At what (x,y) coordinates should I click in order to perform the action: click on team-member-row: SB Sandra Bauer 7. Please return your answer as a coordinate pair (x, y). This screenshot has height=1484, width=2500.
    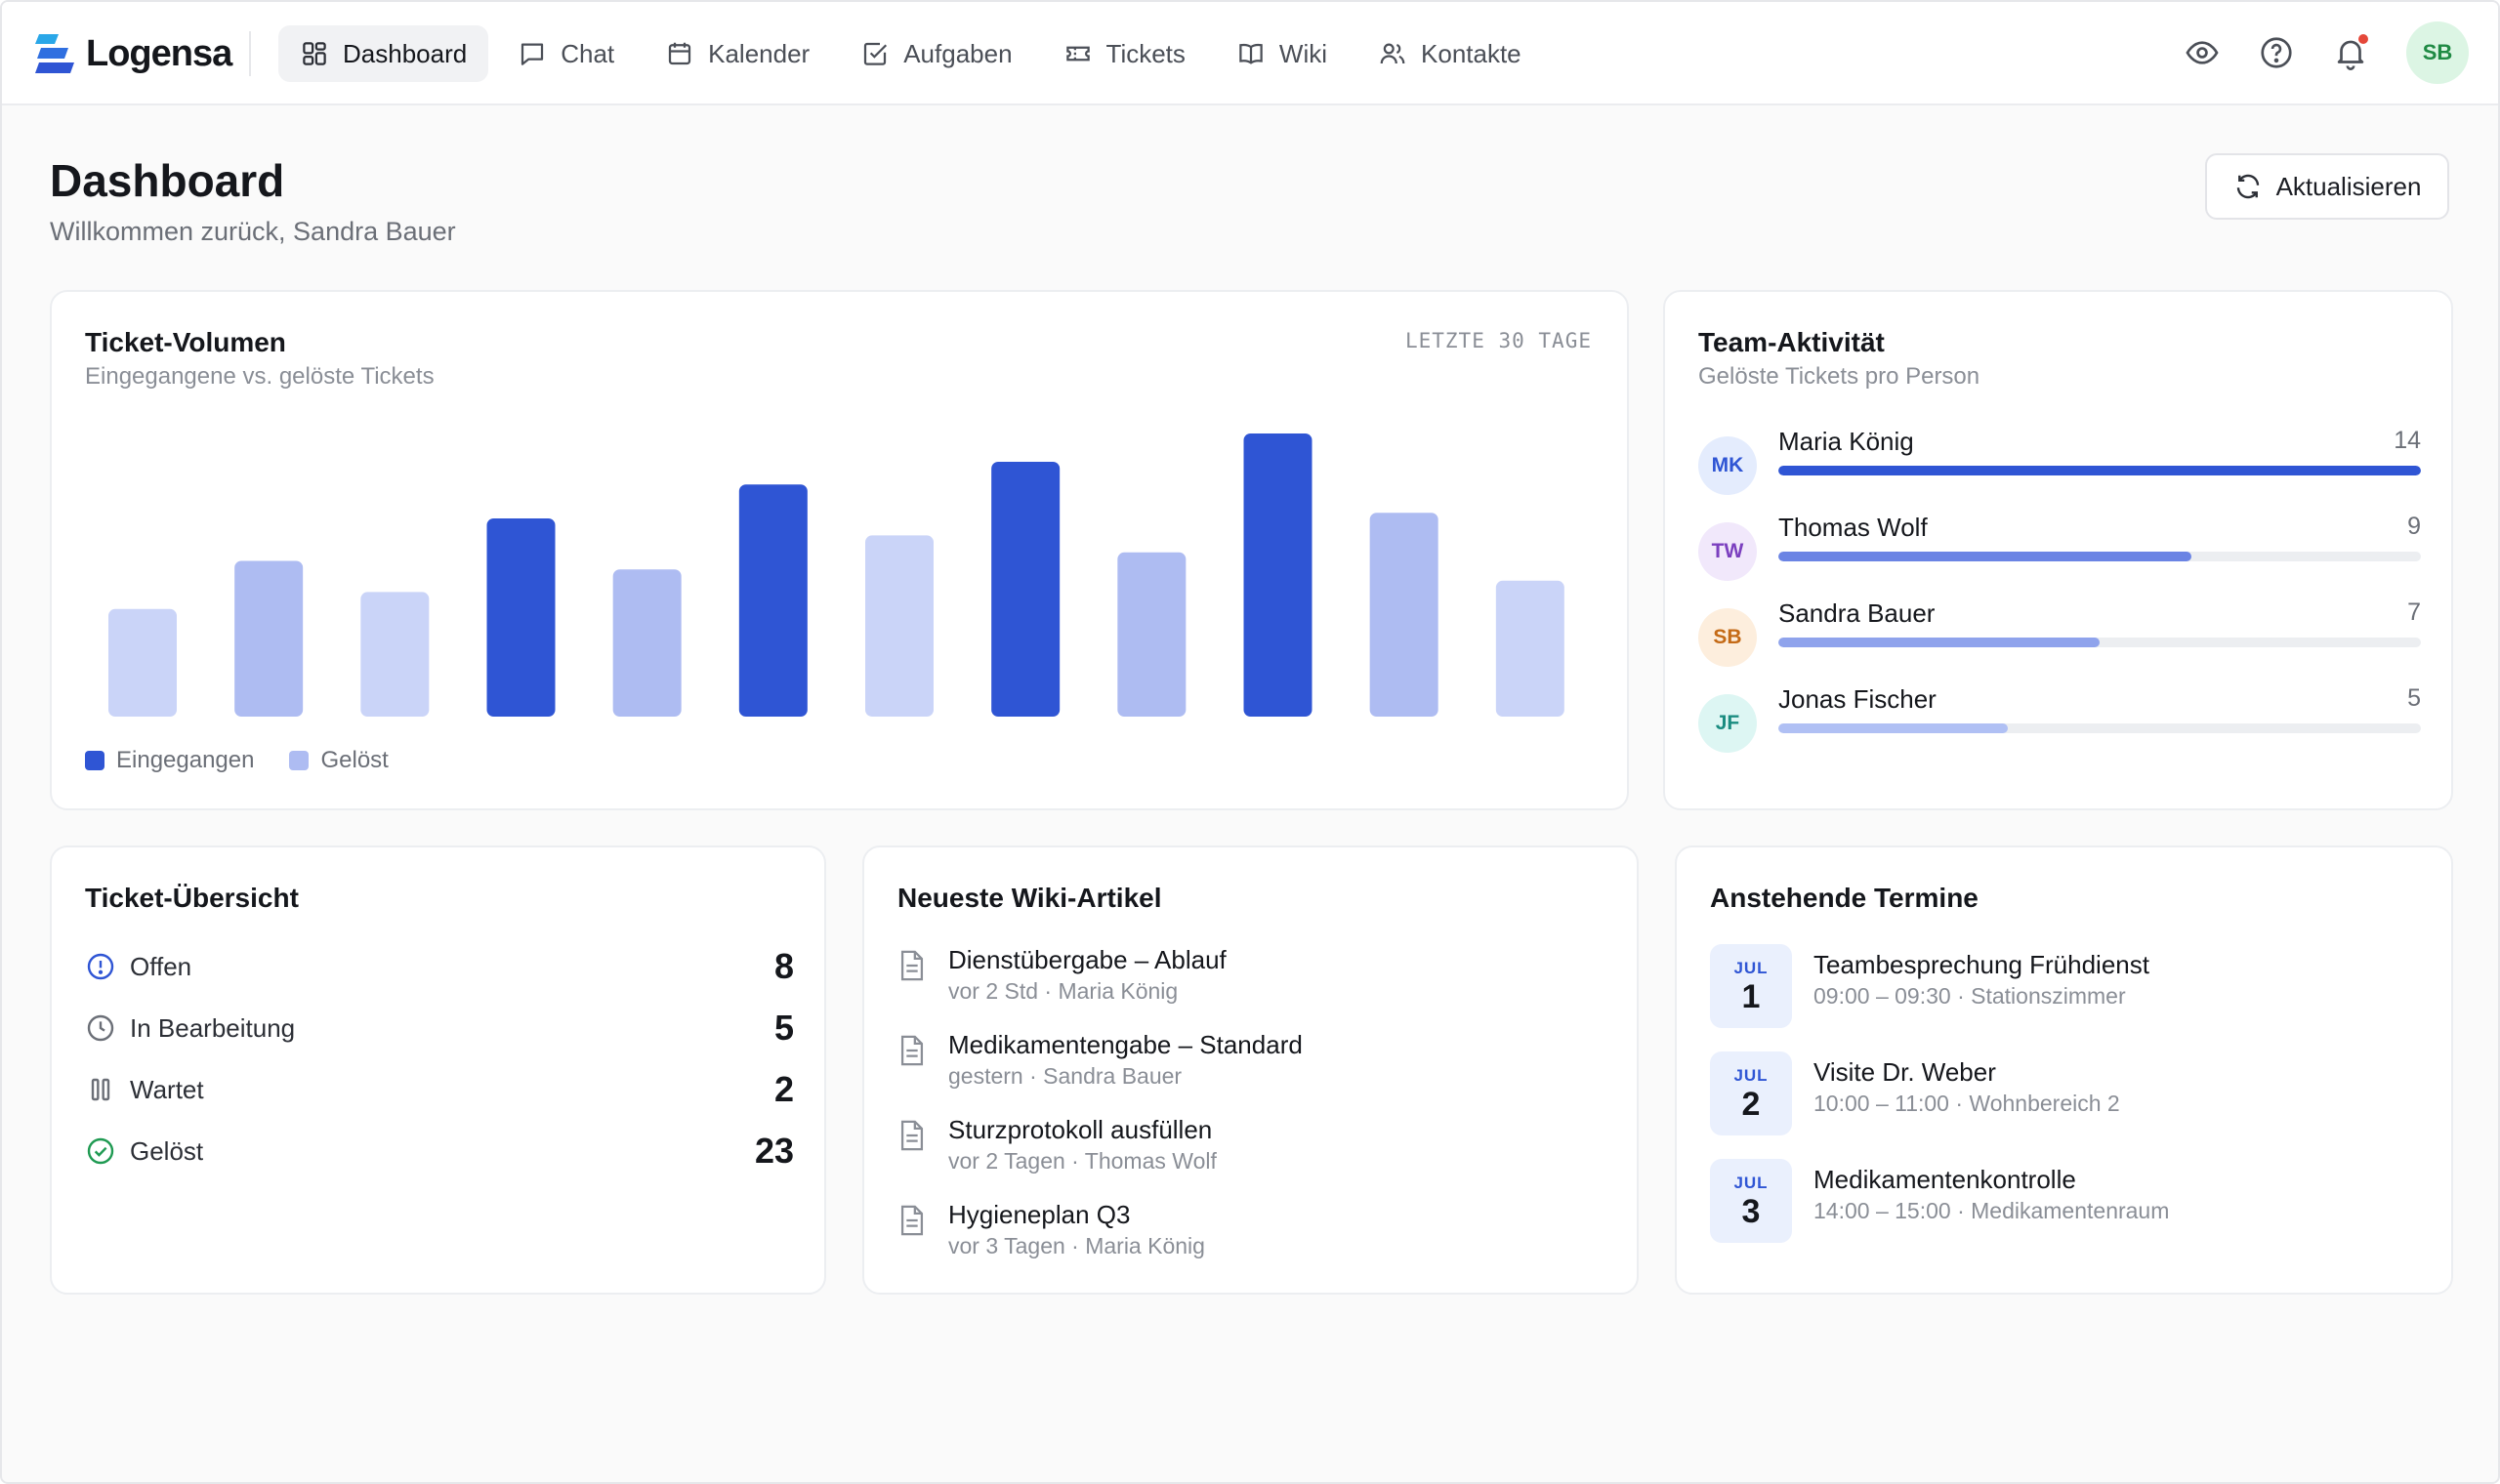
    Looking at the image, I should click on (2059, 633).